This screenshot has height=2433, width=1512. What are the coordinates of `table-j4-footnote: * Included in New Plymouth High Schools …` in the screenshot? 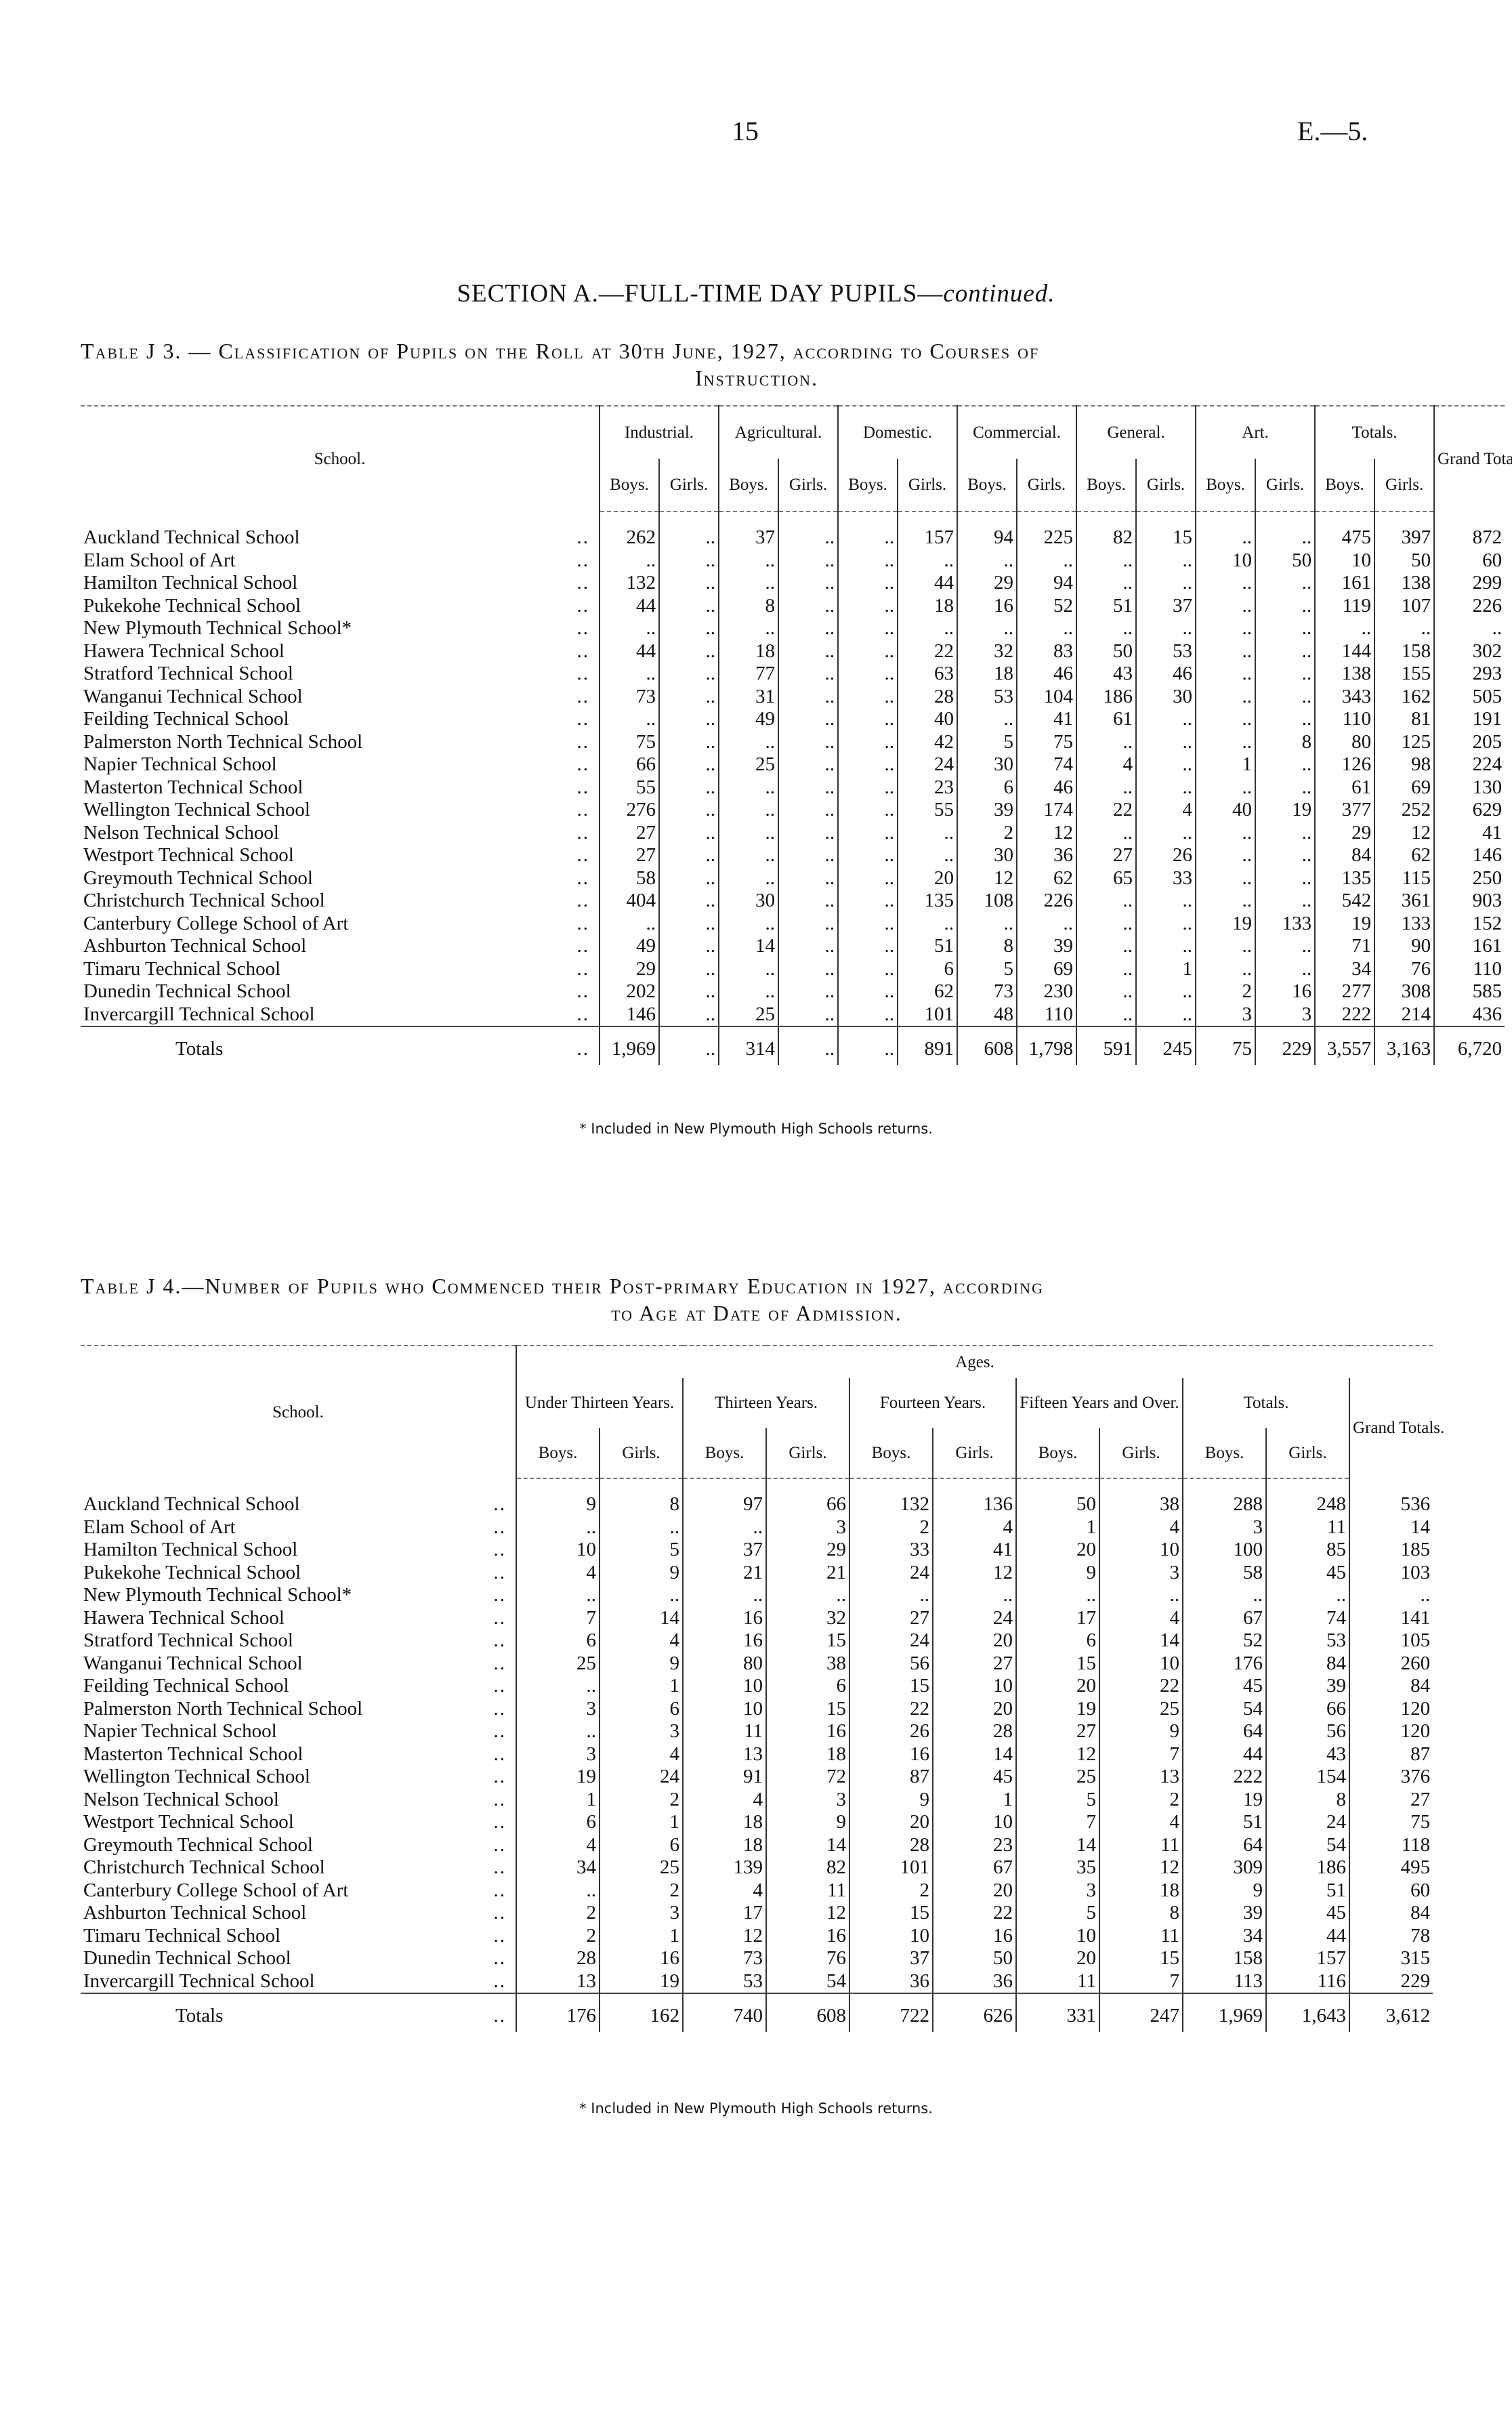 It's located at (756, 2108).